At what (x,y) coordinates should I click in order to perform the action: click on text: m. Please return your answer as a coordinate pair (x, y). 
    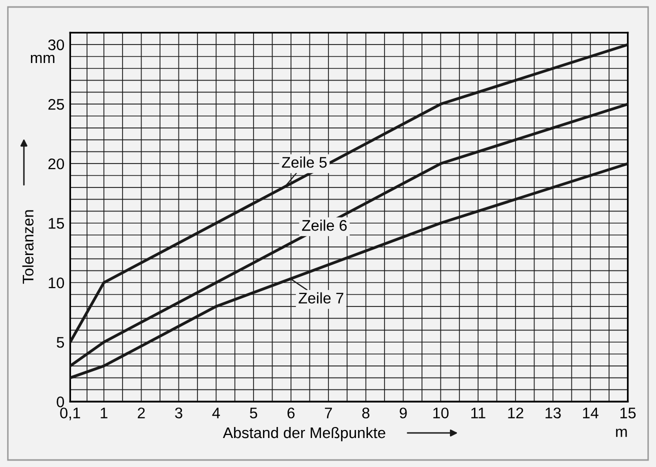
    Looking at the image, I should click on (621, 432).